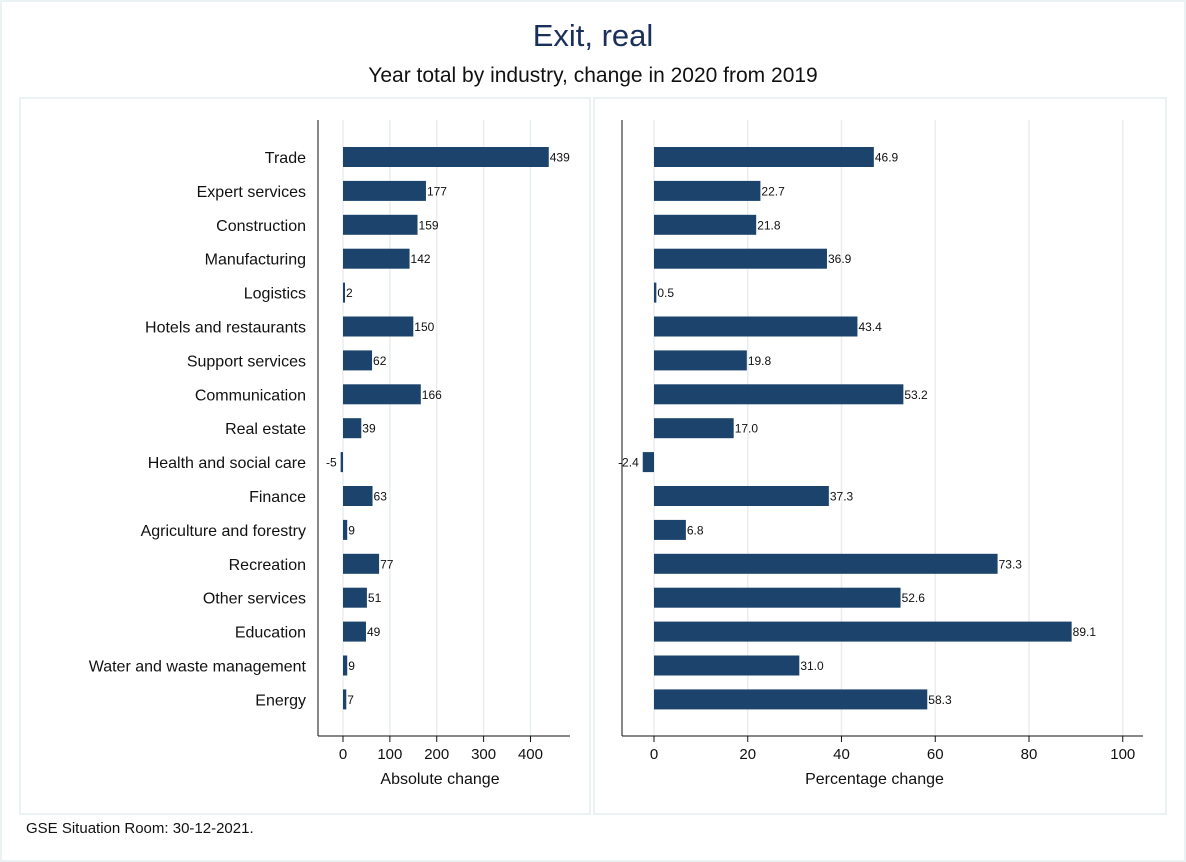 The image size is (1186, 862). What do you see at coordinates (331, 463) in the screenshot?
I see `abs-data-label: -5` at bounding box center [331, 463].